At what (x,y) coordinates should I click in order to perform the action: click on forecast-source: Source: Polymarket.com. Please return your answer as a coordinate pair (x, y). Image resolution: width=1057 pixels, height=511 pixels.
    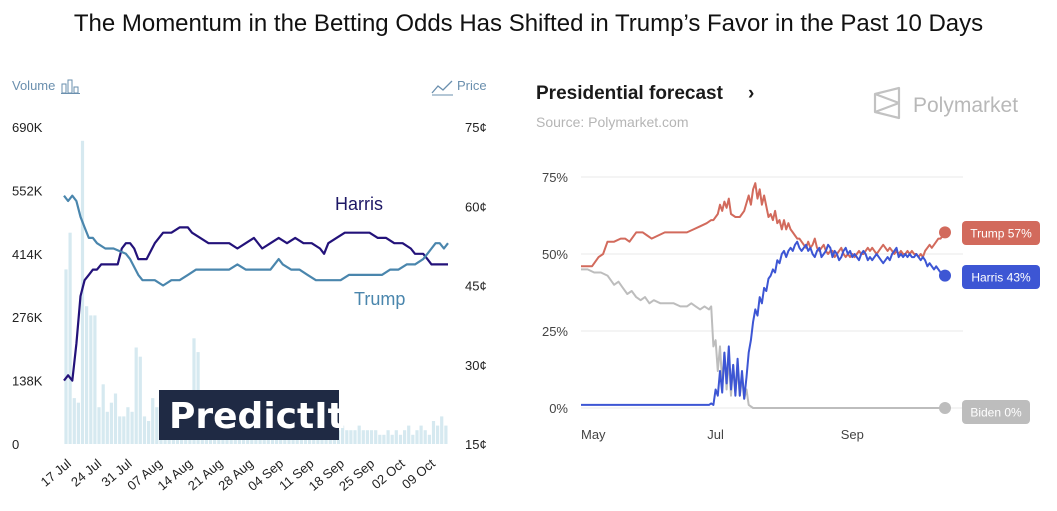
    Looking at the image, I should click on (612, 122).